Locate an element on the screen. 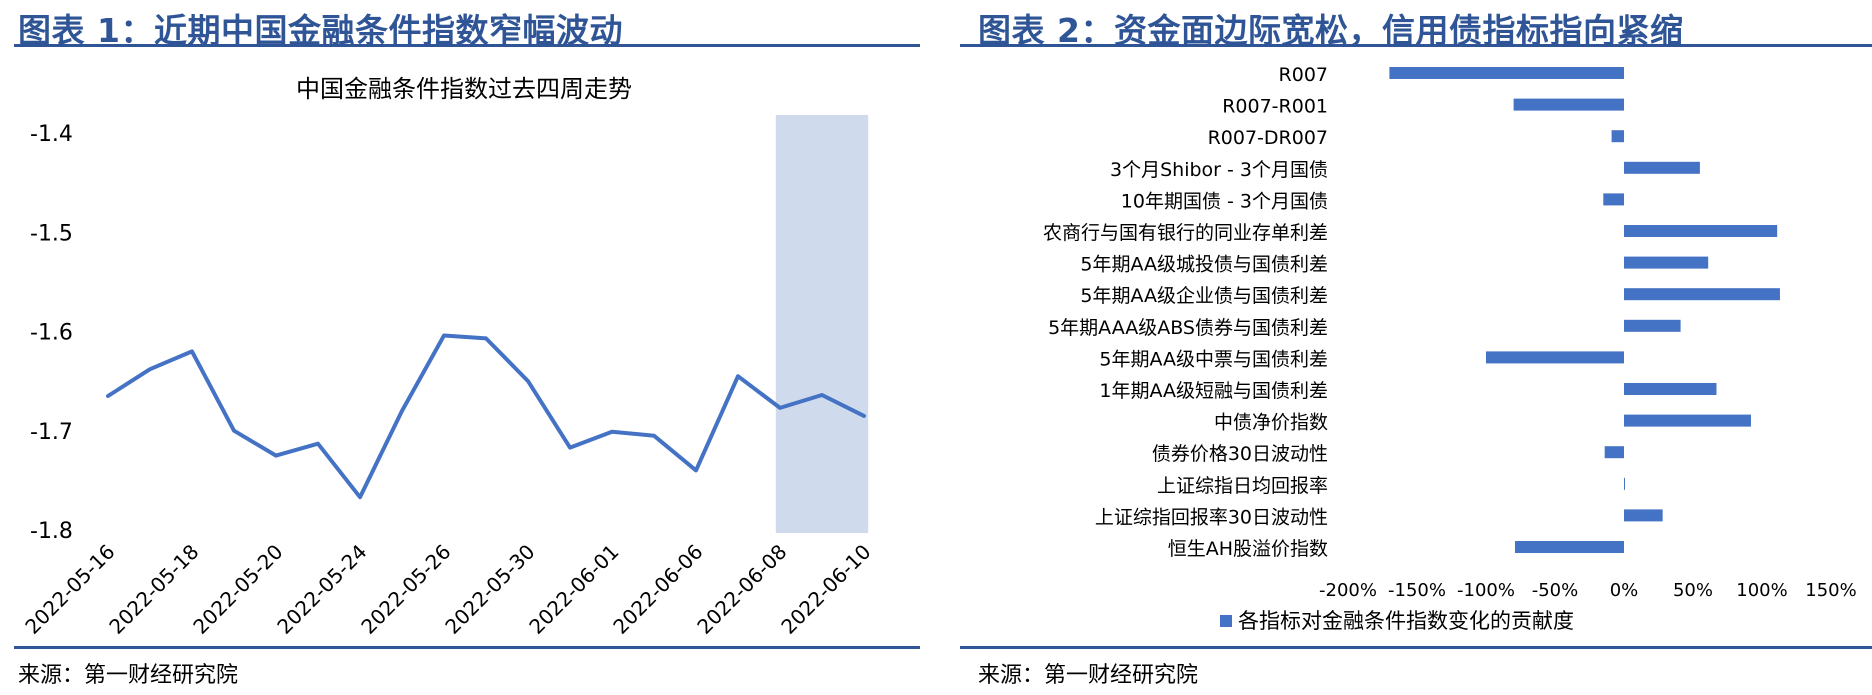 Image resolution: width=1872 pixels, height=695 pixels. y-tick-label: -1.6 is located at coordinates (51, 333).